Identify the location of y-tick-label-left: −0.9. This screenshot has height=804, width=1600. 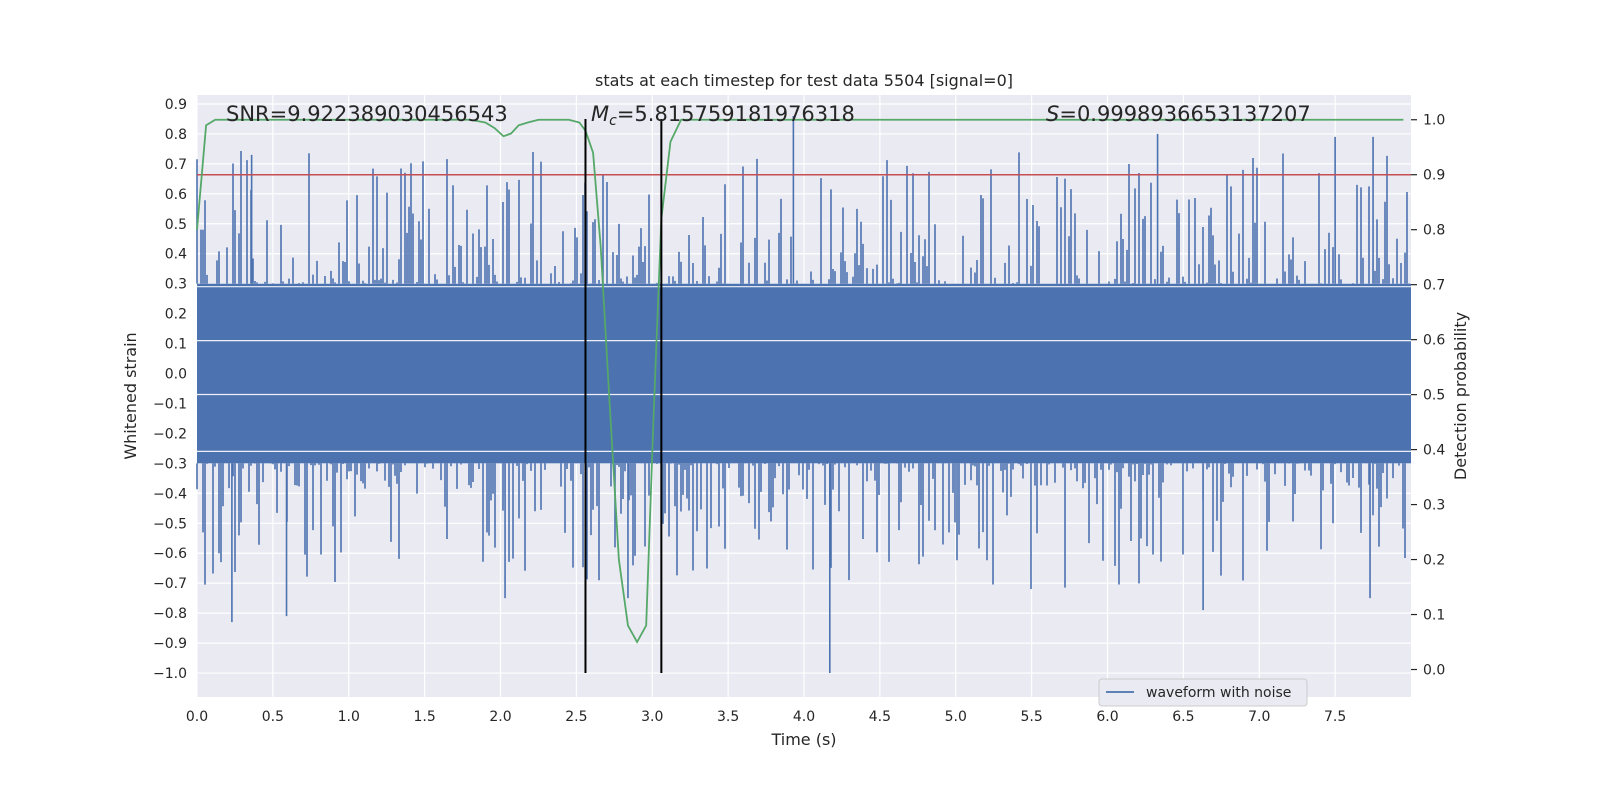
(170, 644).